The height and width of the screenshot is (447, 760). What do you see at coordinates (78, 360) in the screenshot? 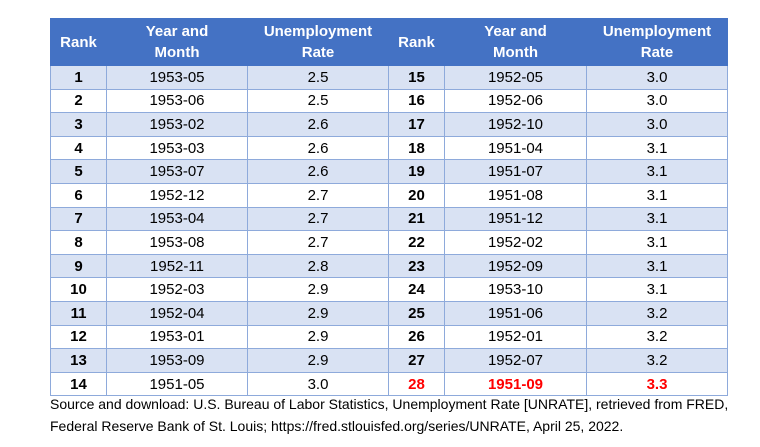
I see `rank-cell-left: 13` at bounding box center [78, 360].